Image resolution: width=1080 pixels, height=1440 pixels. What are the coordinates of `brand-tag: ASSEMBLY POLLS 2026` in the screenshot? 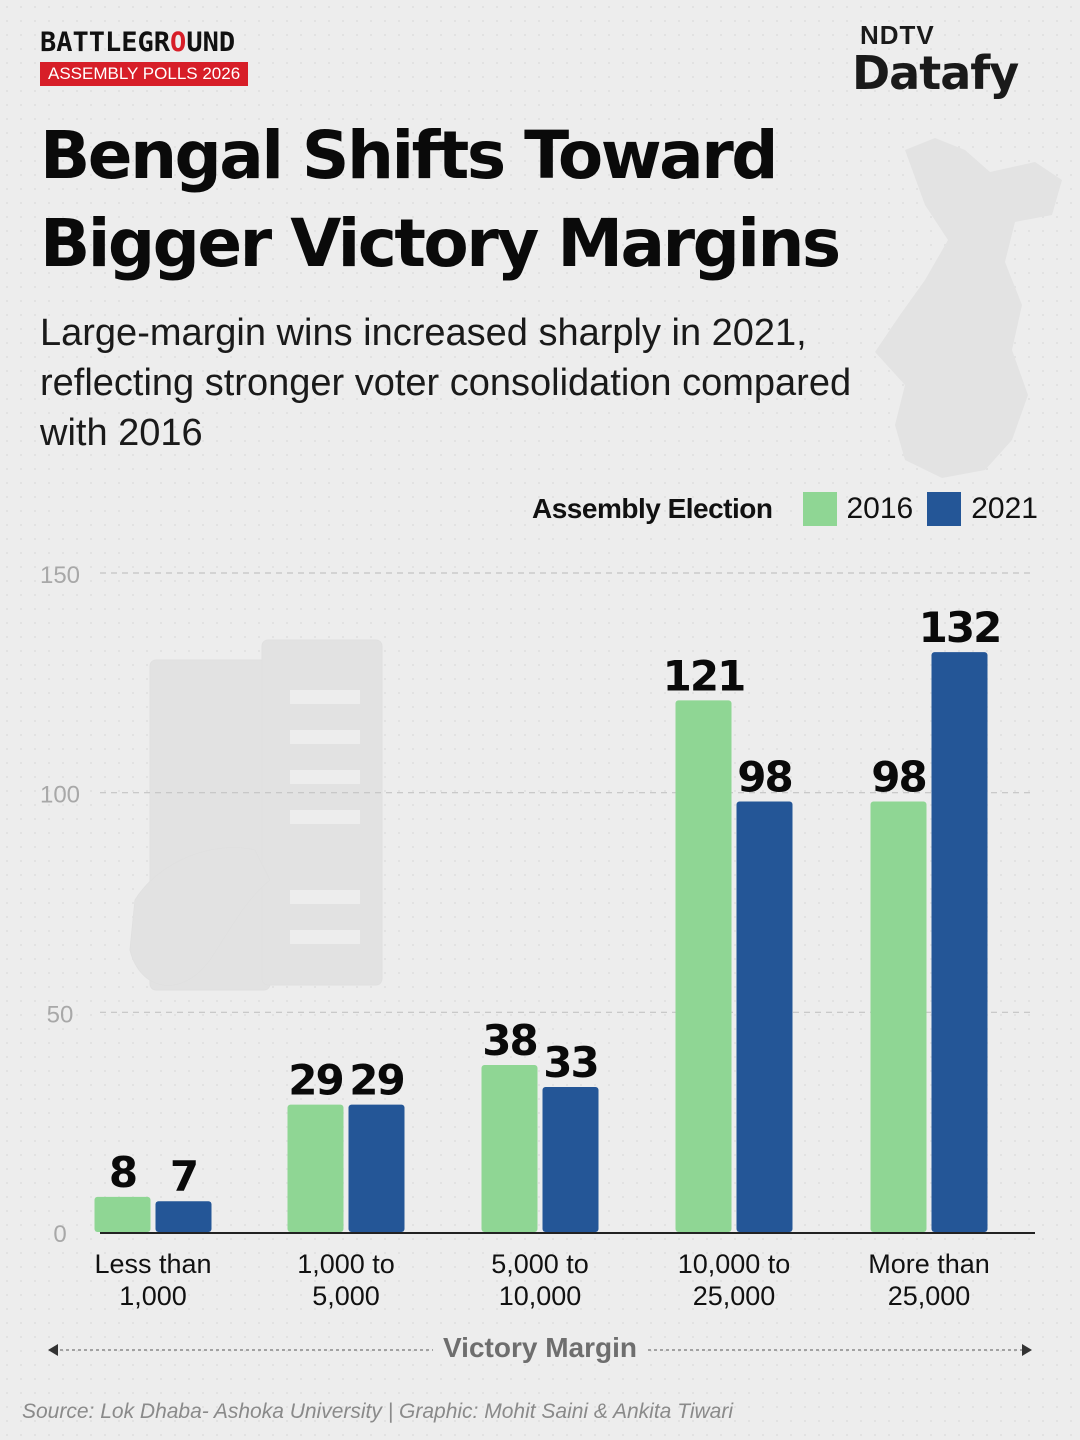 It's located at (144, 74).